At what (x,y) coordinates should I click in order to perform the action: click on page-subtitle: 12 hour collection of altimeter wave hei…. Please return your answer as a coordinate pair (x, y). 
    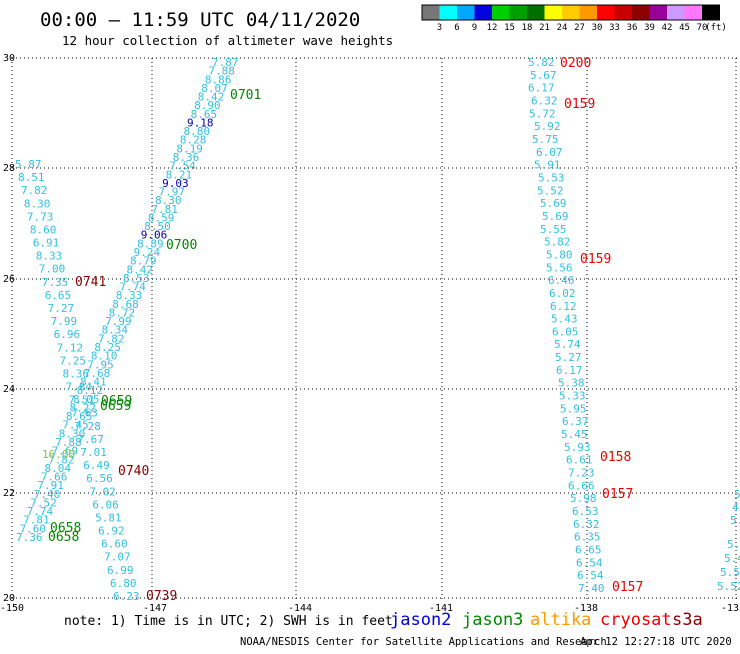
    Looking at the image, I should click on (227, 40).